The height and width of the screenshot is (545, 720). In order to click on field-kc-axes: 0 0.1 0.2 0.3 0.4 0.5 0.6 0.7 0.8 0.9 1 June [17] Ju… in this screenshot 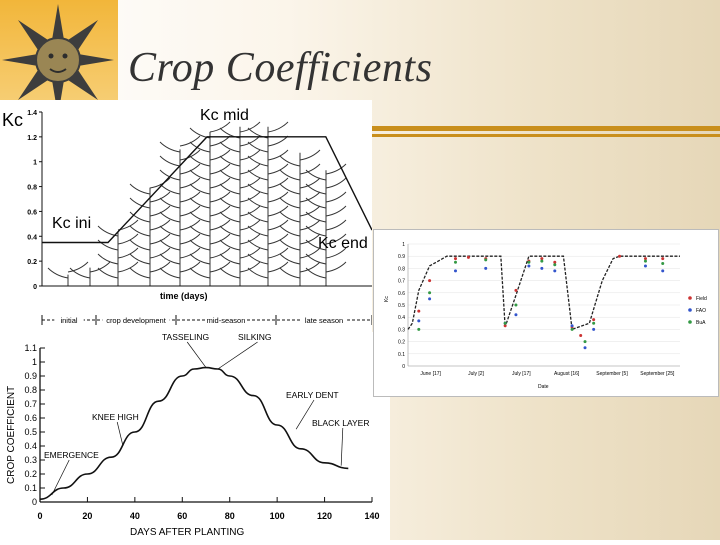, I will do `click(539, 309)`.